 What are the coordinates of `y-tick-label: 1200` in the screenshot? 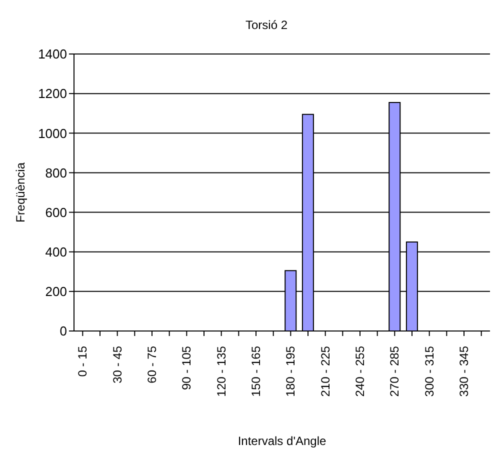 It's located at (52, 94).